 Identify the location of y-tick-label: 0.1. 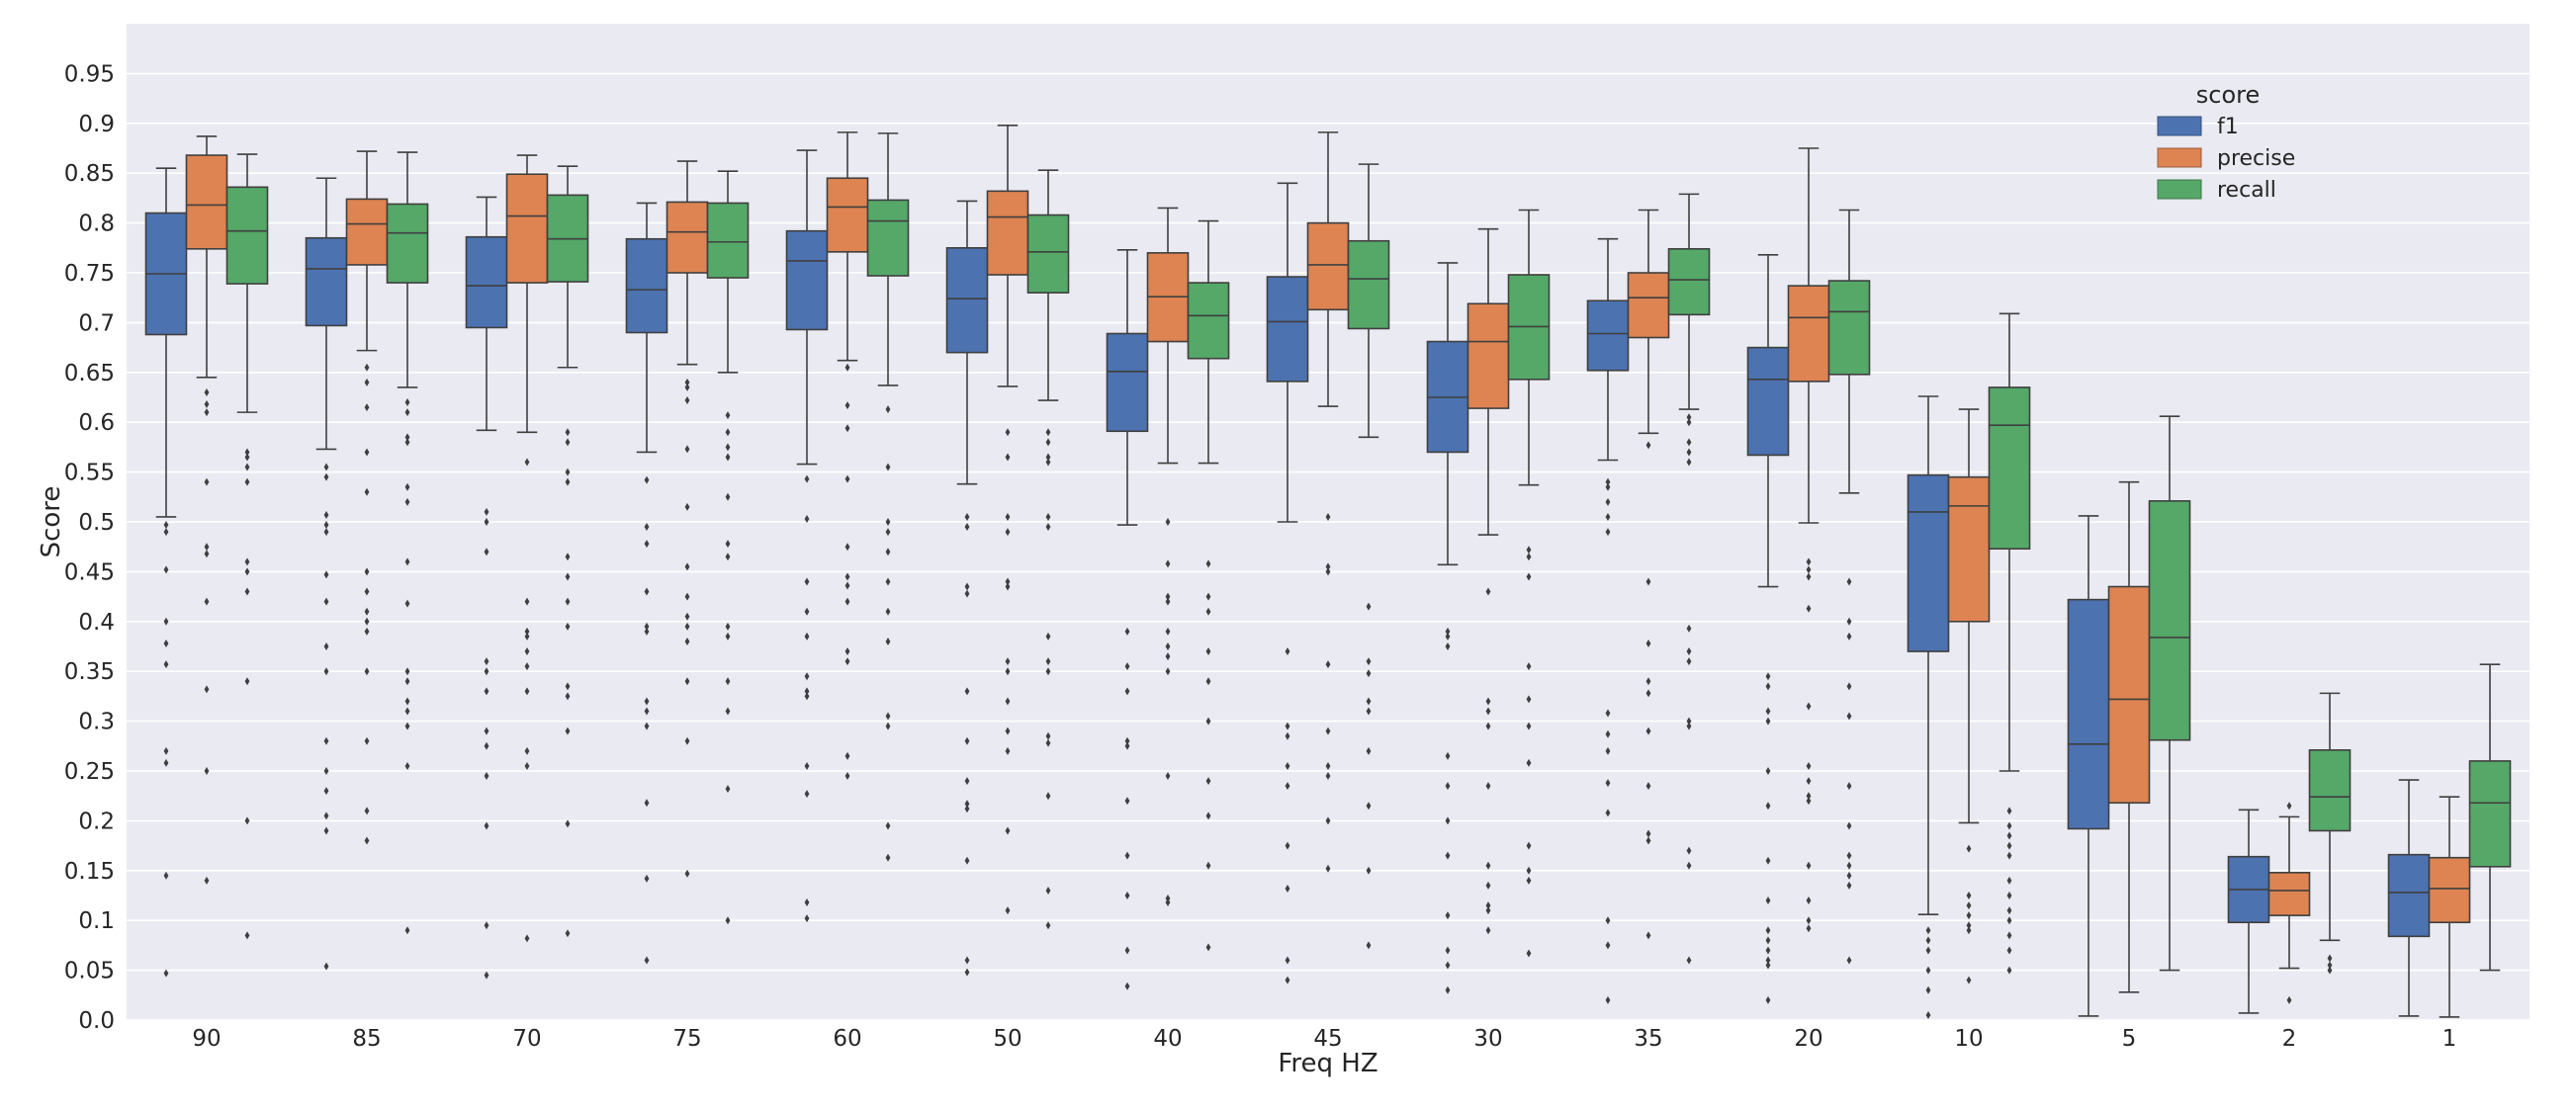
(96, 921).